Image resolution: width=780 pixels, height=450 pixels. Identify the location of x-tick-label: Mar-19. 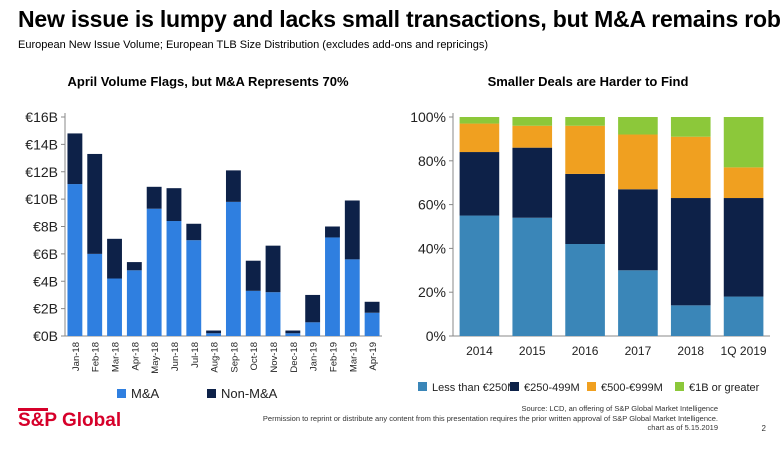
(353, 357).